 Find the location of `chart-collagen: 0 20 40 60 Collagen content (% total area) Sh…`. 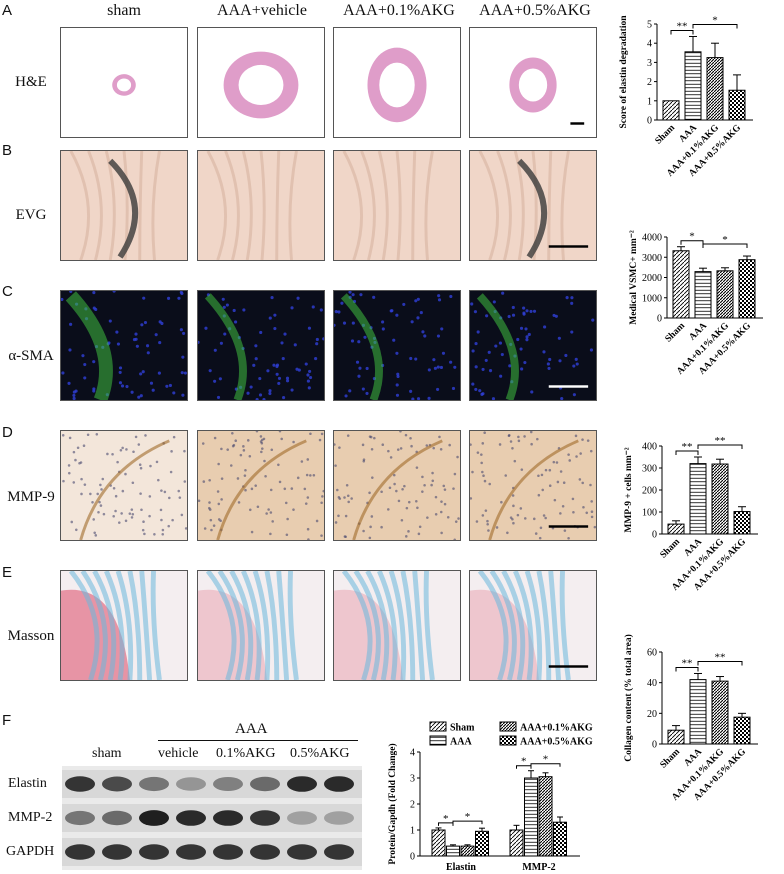

chart-collagen: 0 20 40 60 Collagen content (% total area) Sh… is located at coordinates (690, 718).